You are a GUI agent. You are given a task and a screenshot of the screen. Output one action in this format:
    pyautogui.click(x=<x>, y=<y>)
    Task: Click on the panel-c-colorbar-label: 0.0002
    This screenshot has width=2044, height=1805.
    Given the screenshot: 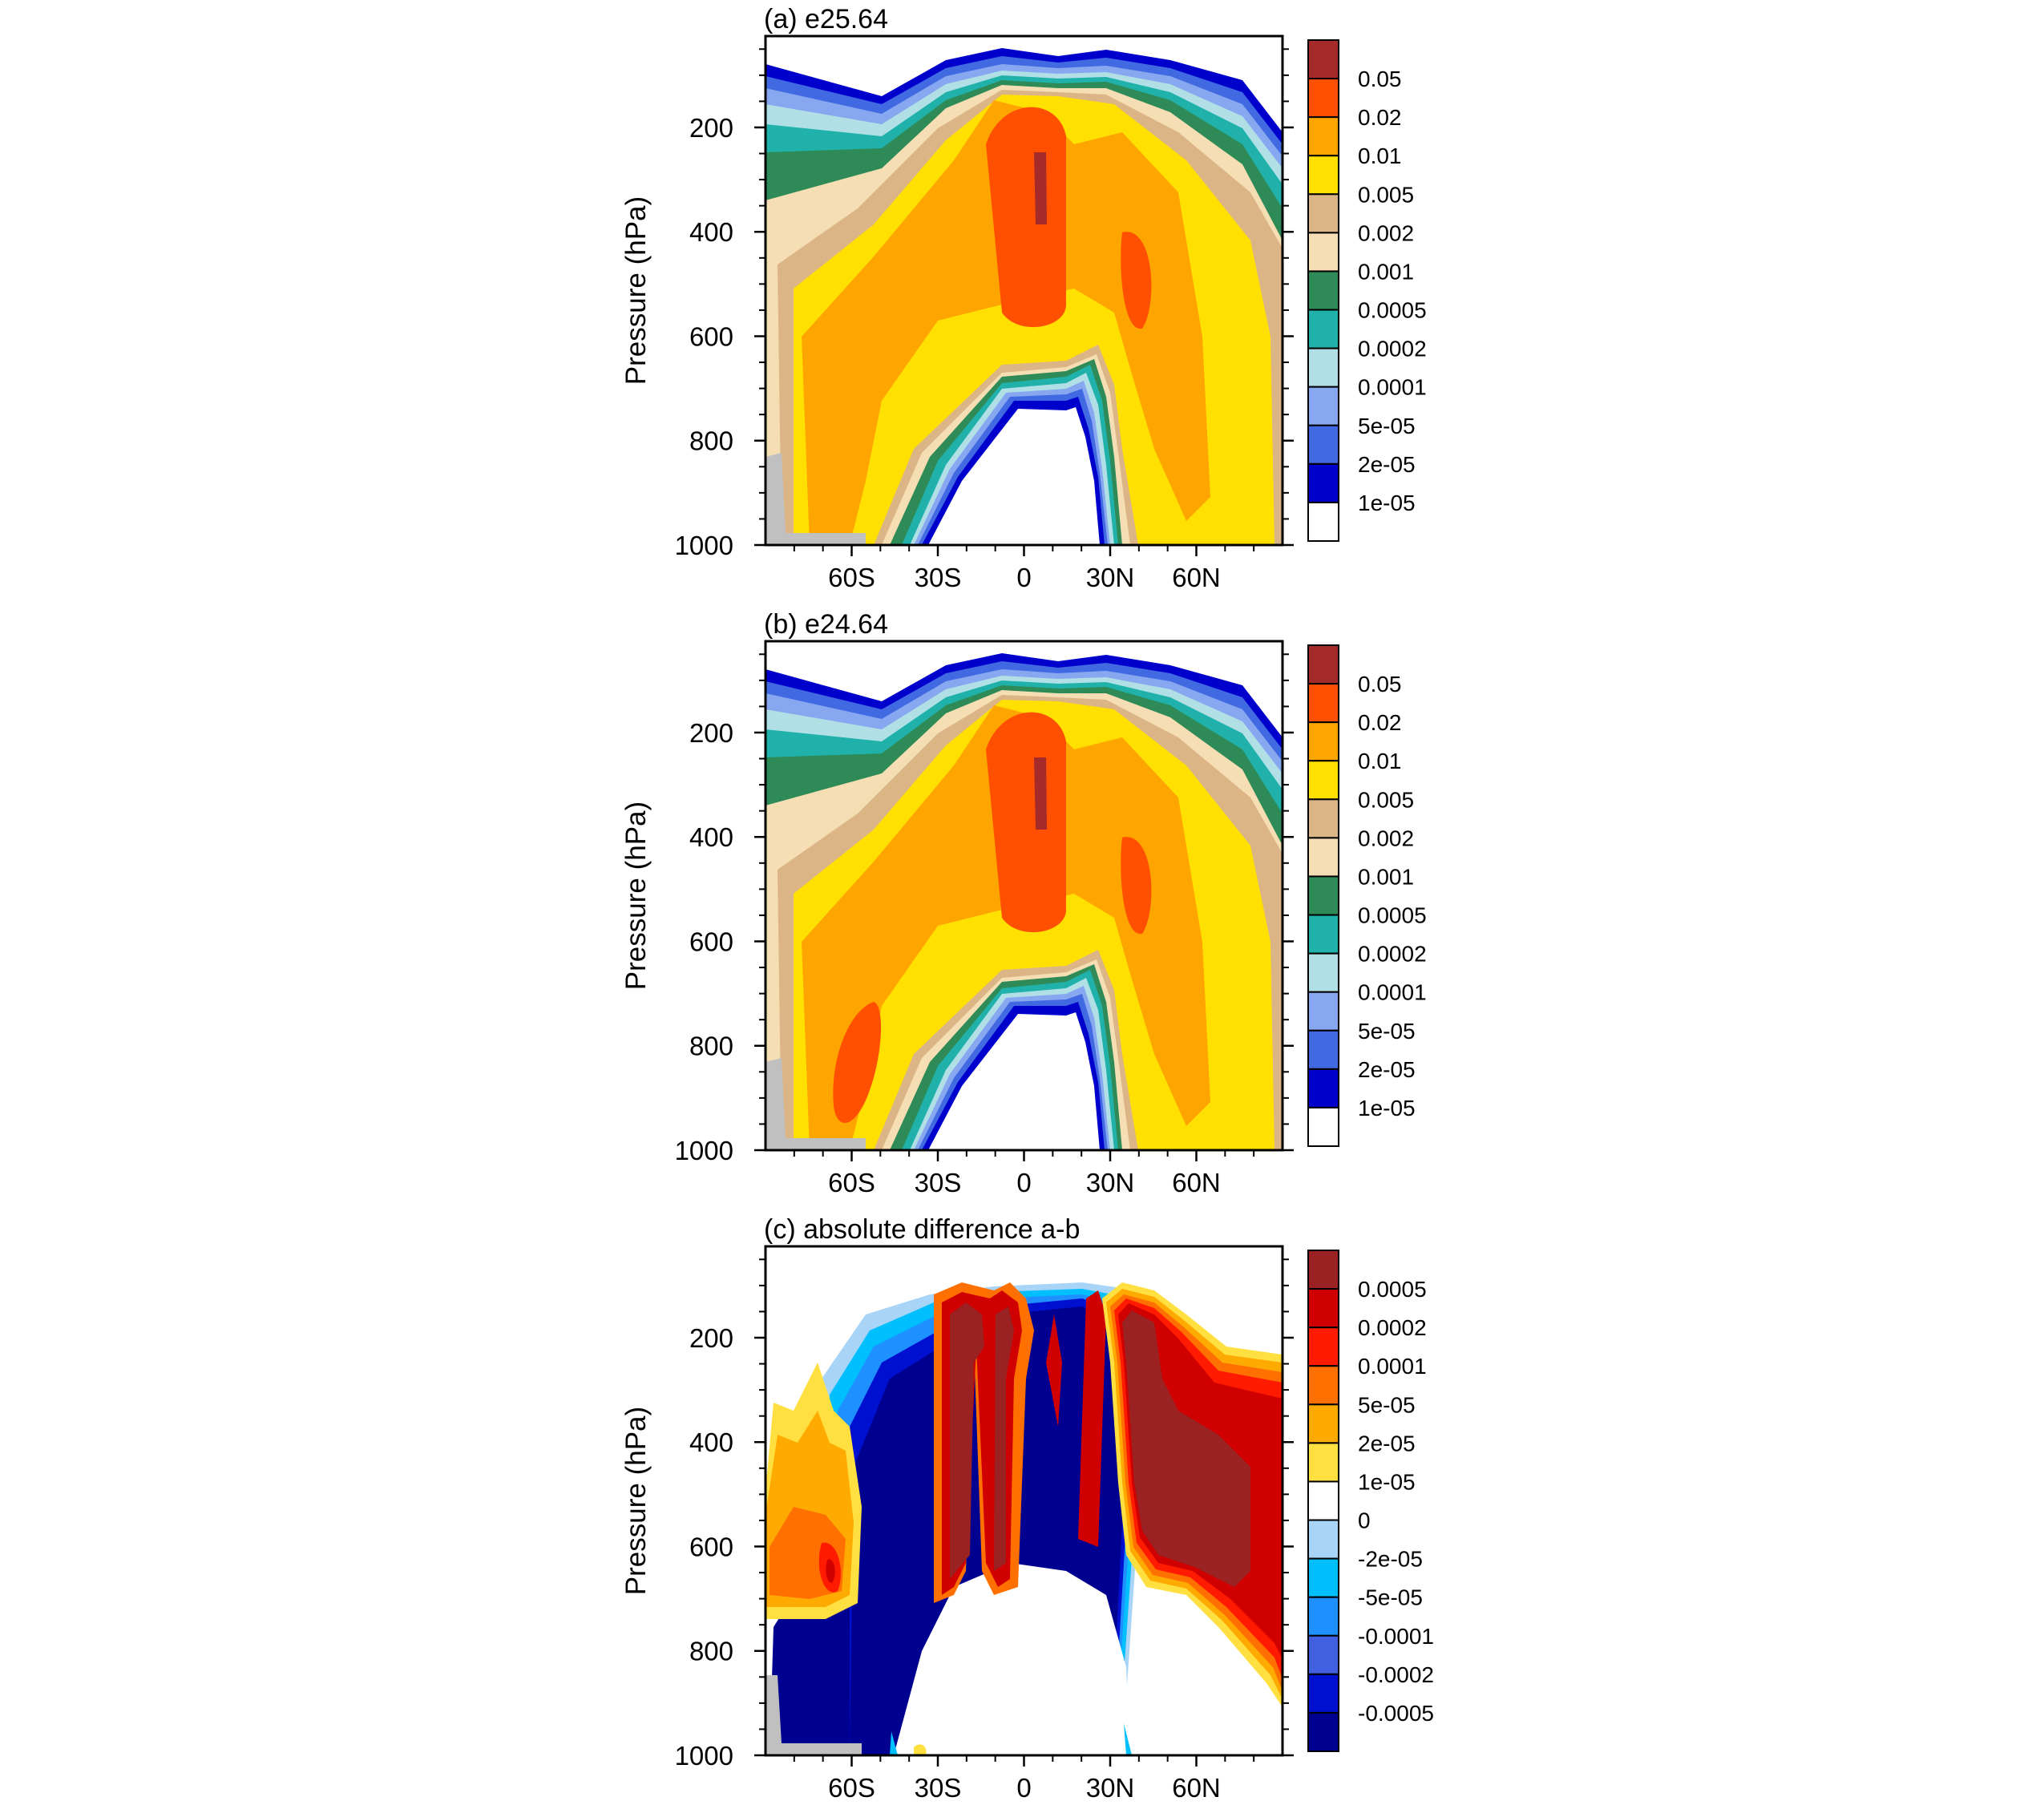 What is the action you would take?
    pyautogui.click(x=1392, y=1327)
    